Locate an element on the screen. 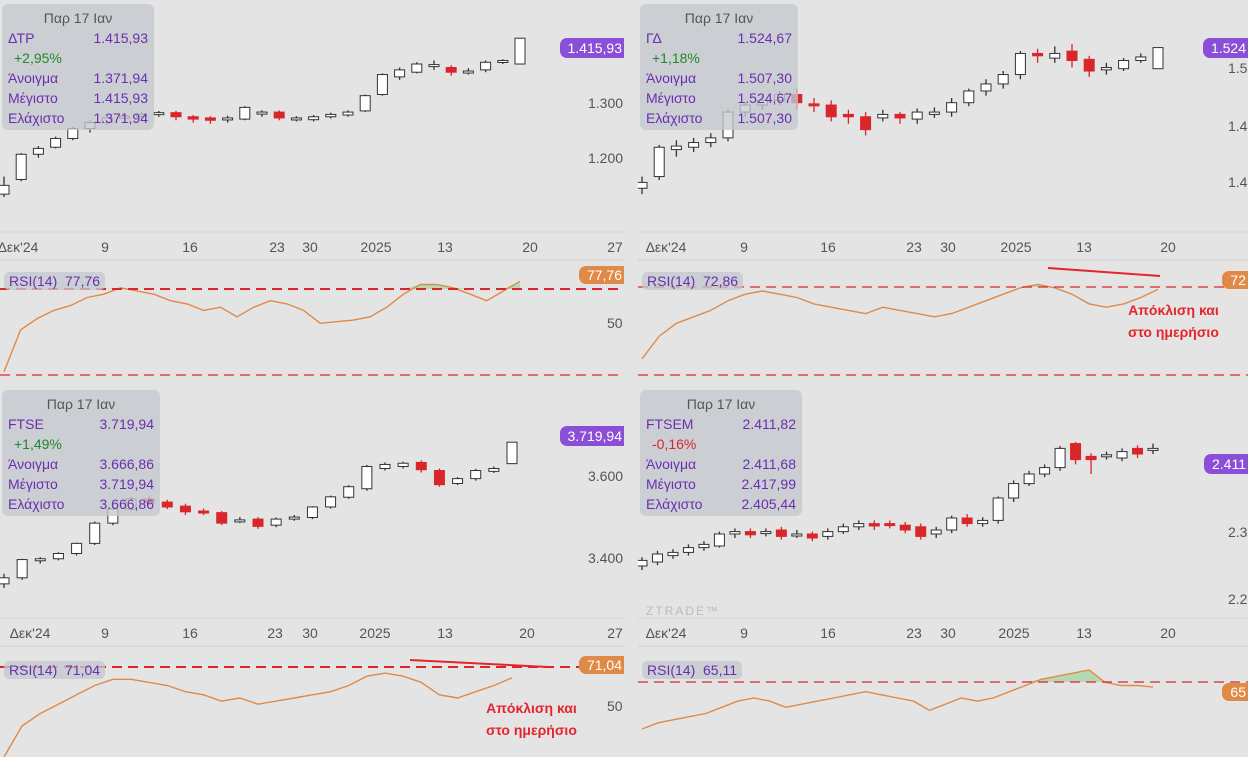  rsi-tag: 65 is located at coordinates (1235, 692).